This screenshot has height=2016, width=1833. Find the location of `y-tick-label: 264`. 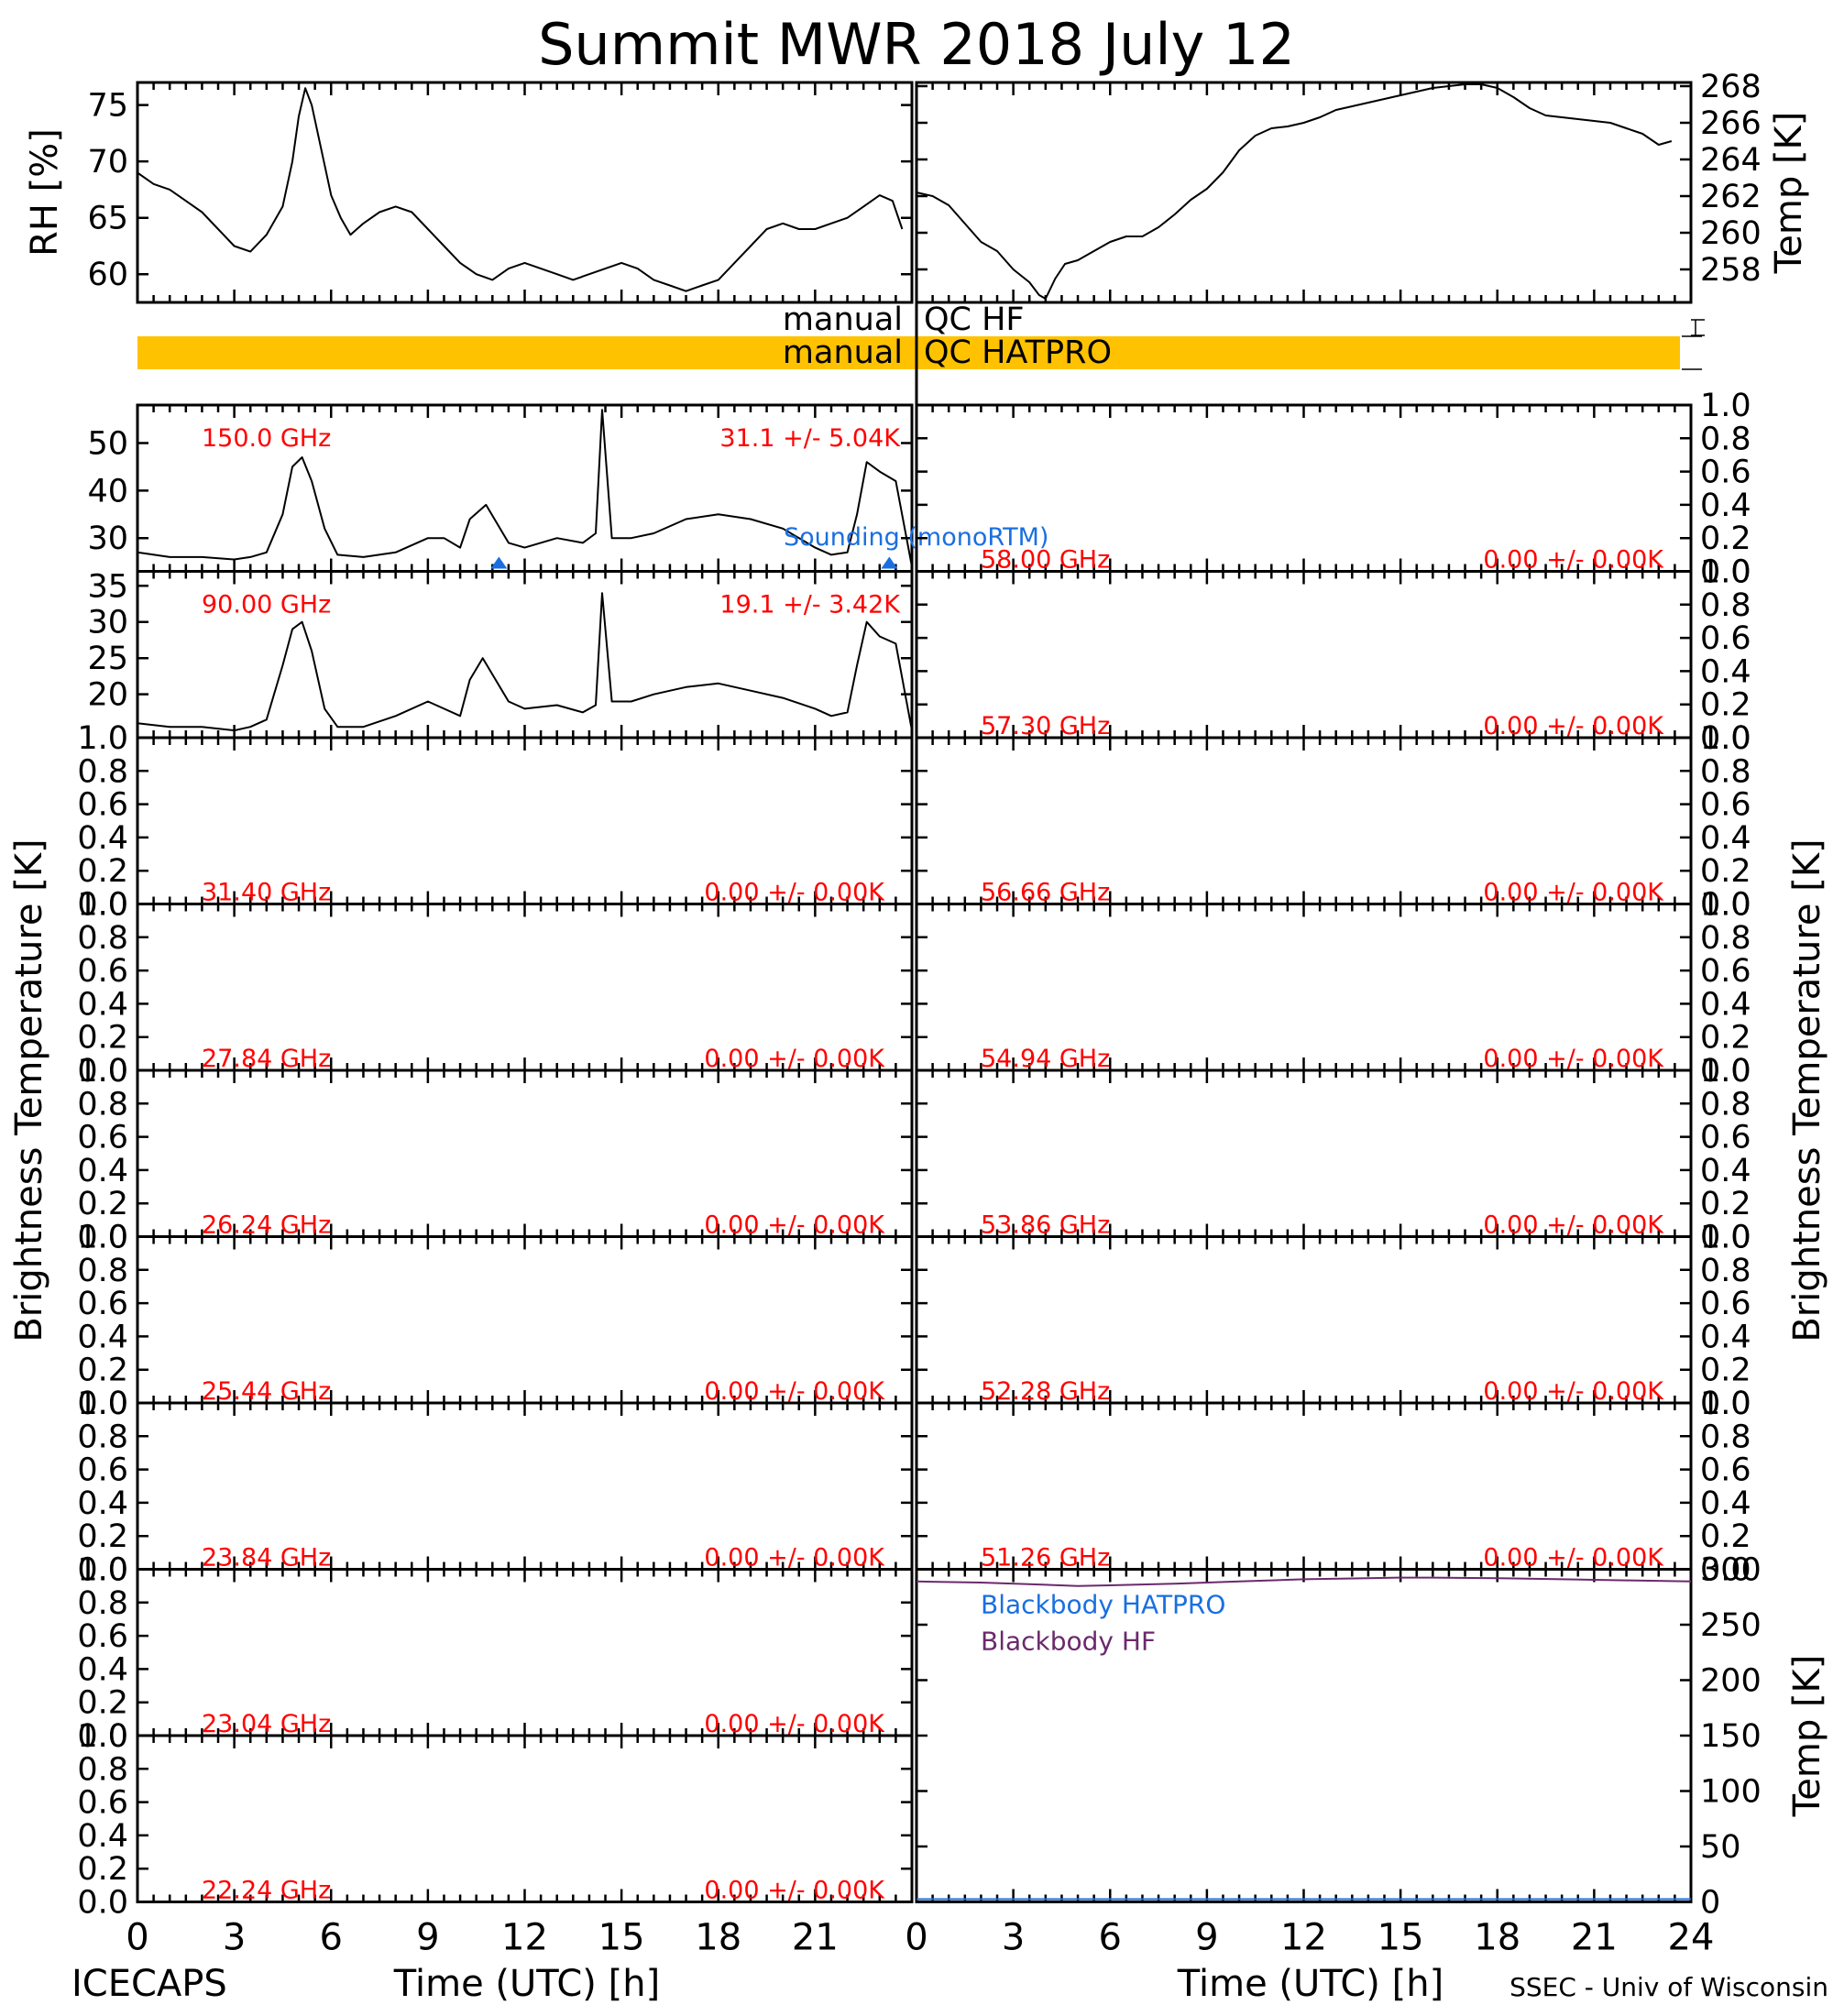

y-tick-label: 264 is located at coordinates (1731, 160).